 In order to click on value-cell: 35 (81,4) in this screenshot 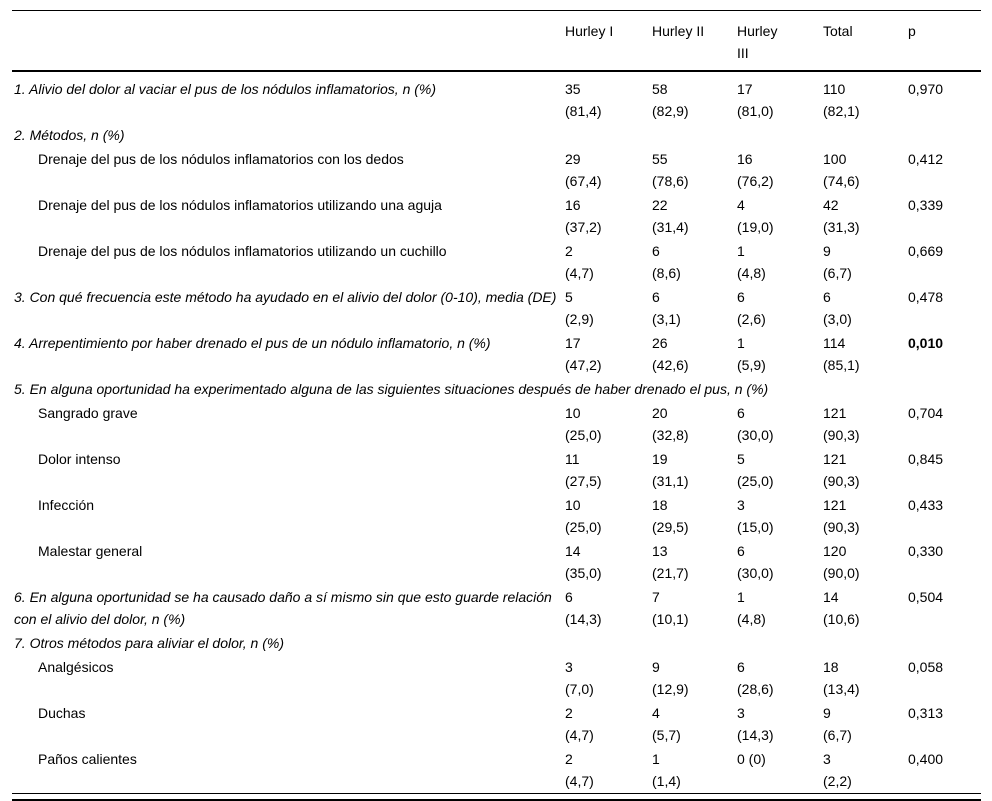, I will do `click(608, 97)`.